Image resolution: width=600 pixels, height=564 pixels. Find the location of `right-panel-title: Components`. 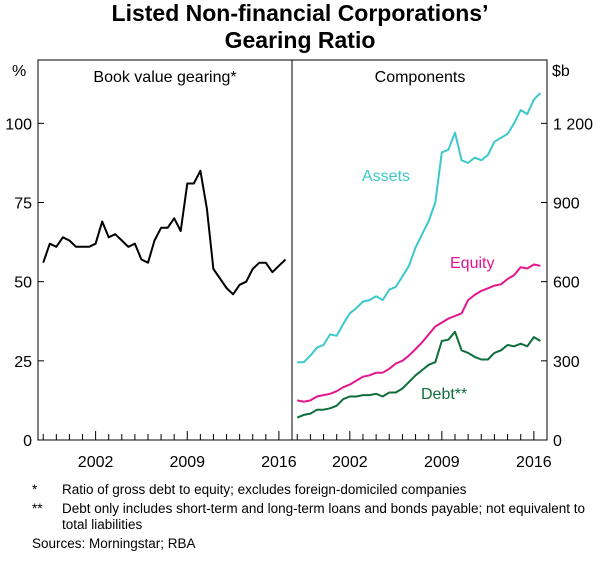

right-panel-title: Components is located at coordinates (420, 77).